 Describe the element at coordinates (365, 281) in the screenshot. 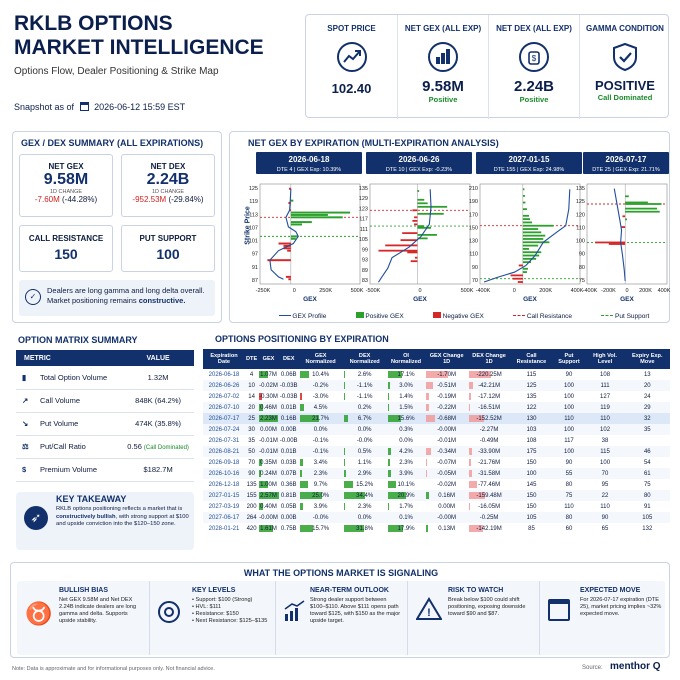

I see `y-tick-label: 83` at that location.